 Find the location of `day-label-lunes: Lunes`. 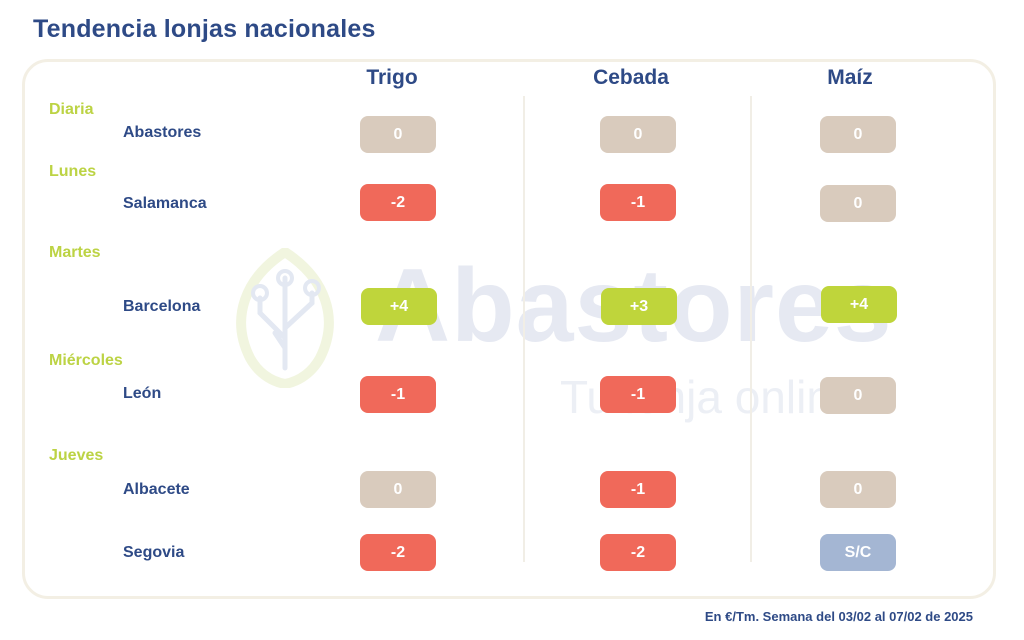

day-label-lunes: Lunes is located at coordinates (73, 171).